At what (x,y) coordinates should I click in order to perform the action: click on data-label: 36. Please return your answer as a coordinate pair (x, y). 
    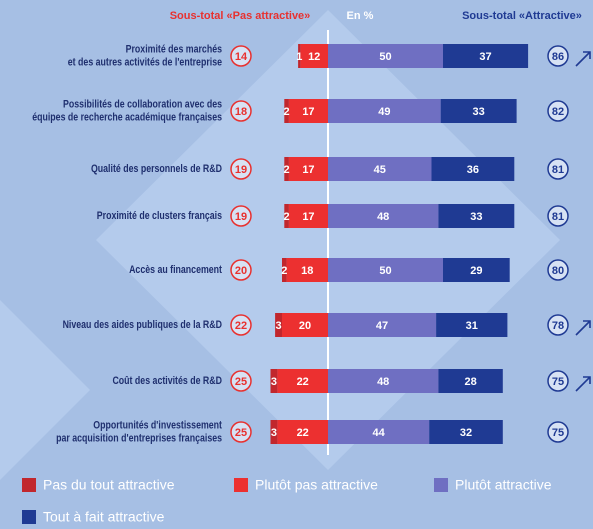
    Looking at the image, I should click on (473, 170).